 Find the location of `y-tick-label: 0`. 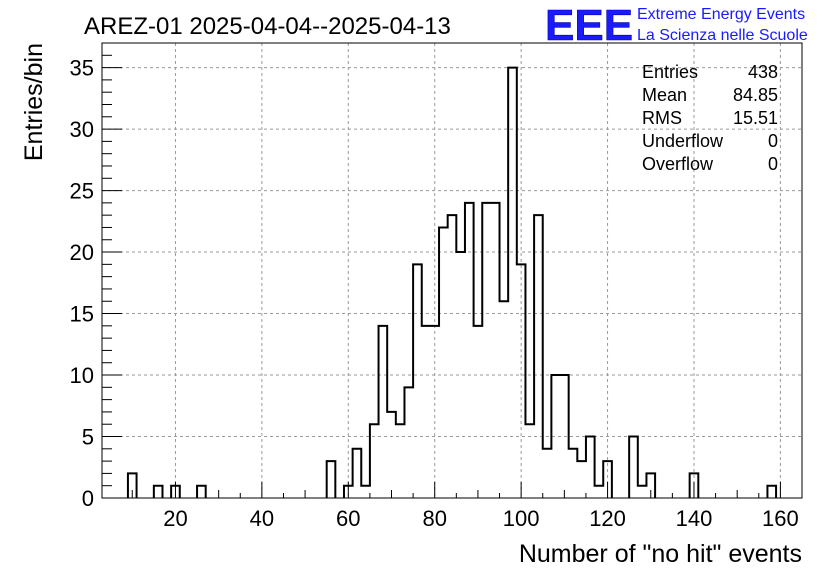

y-tick-label: 0 is located at coordinates (88, 498).